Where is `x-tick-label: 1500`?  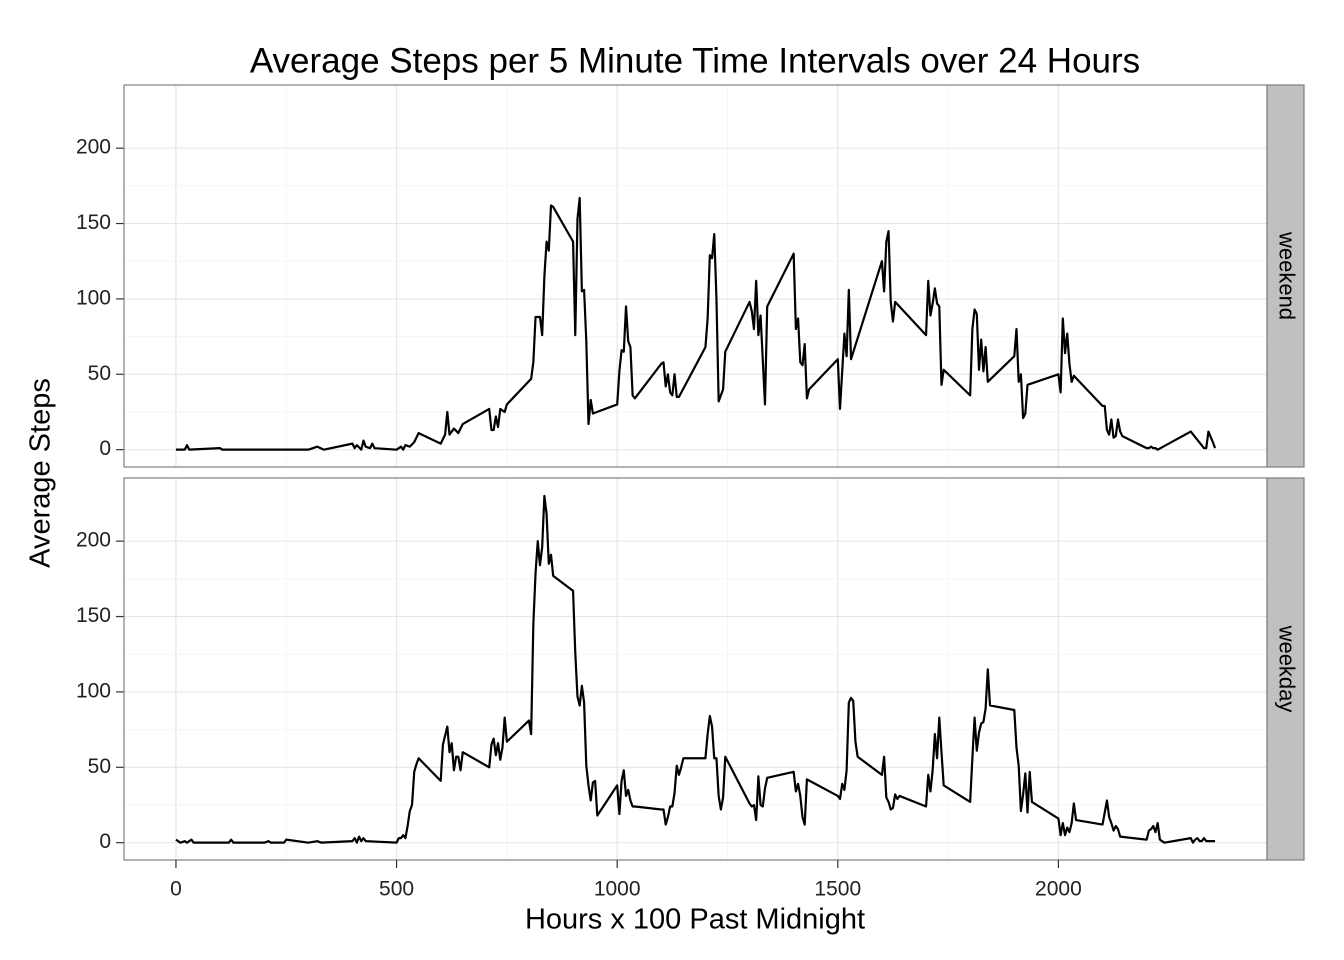 x-tick-label: 1500 is located at coordinates (837, 889).